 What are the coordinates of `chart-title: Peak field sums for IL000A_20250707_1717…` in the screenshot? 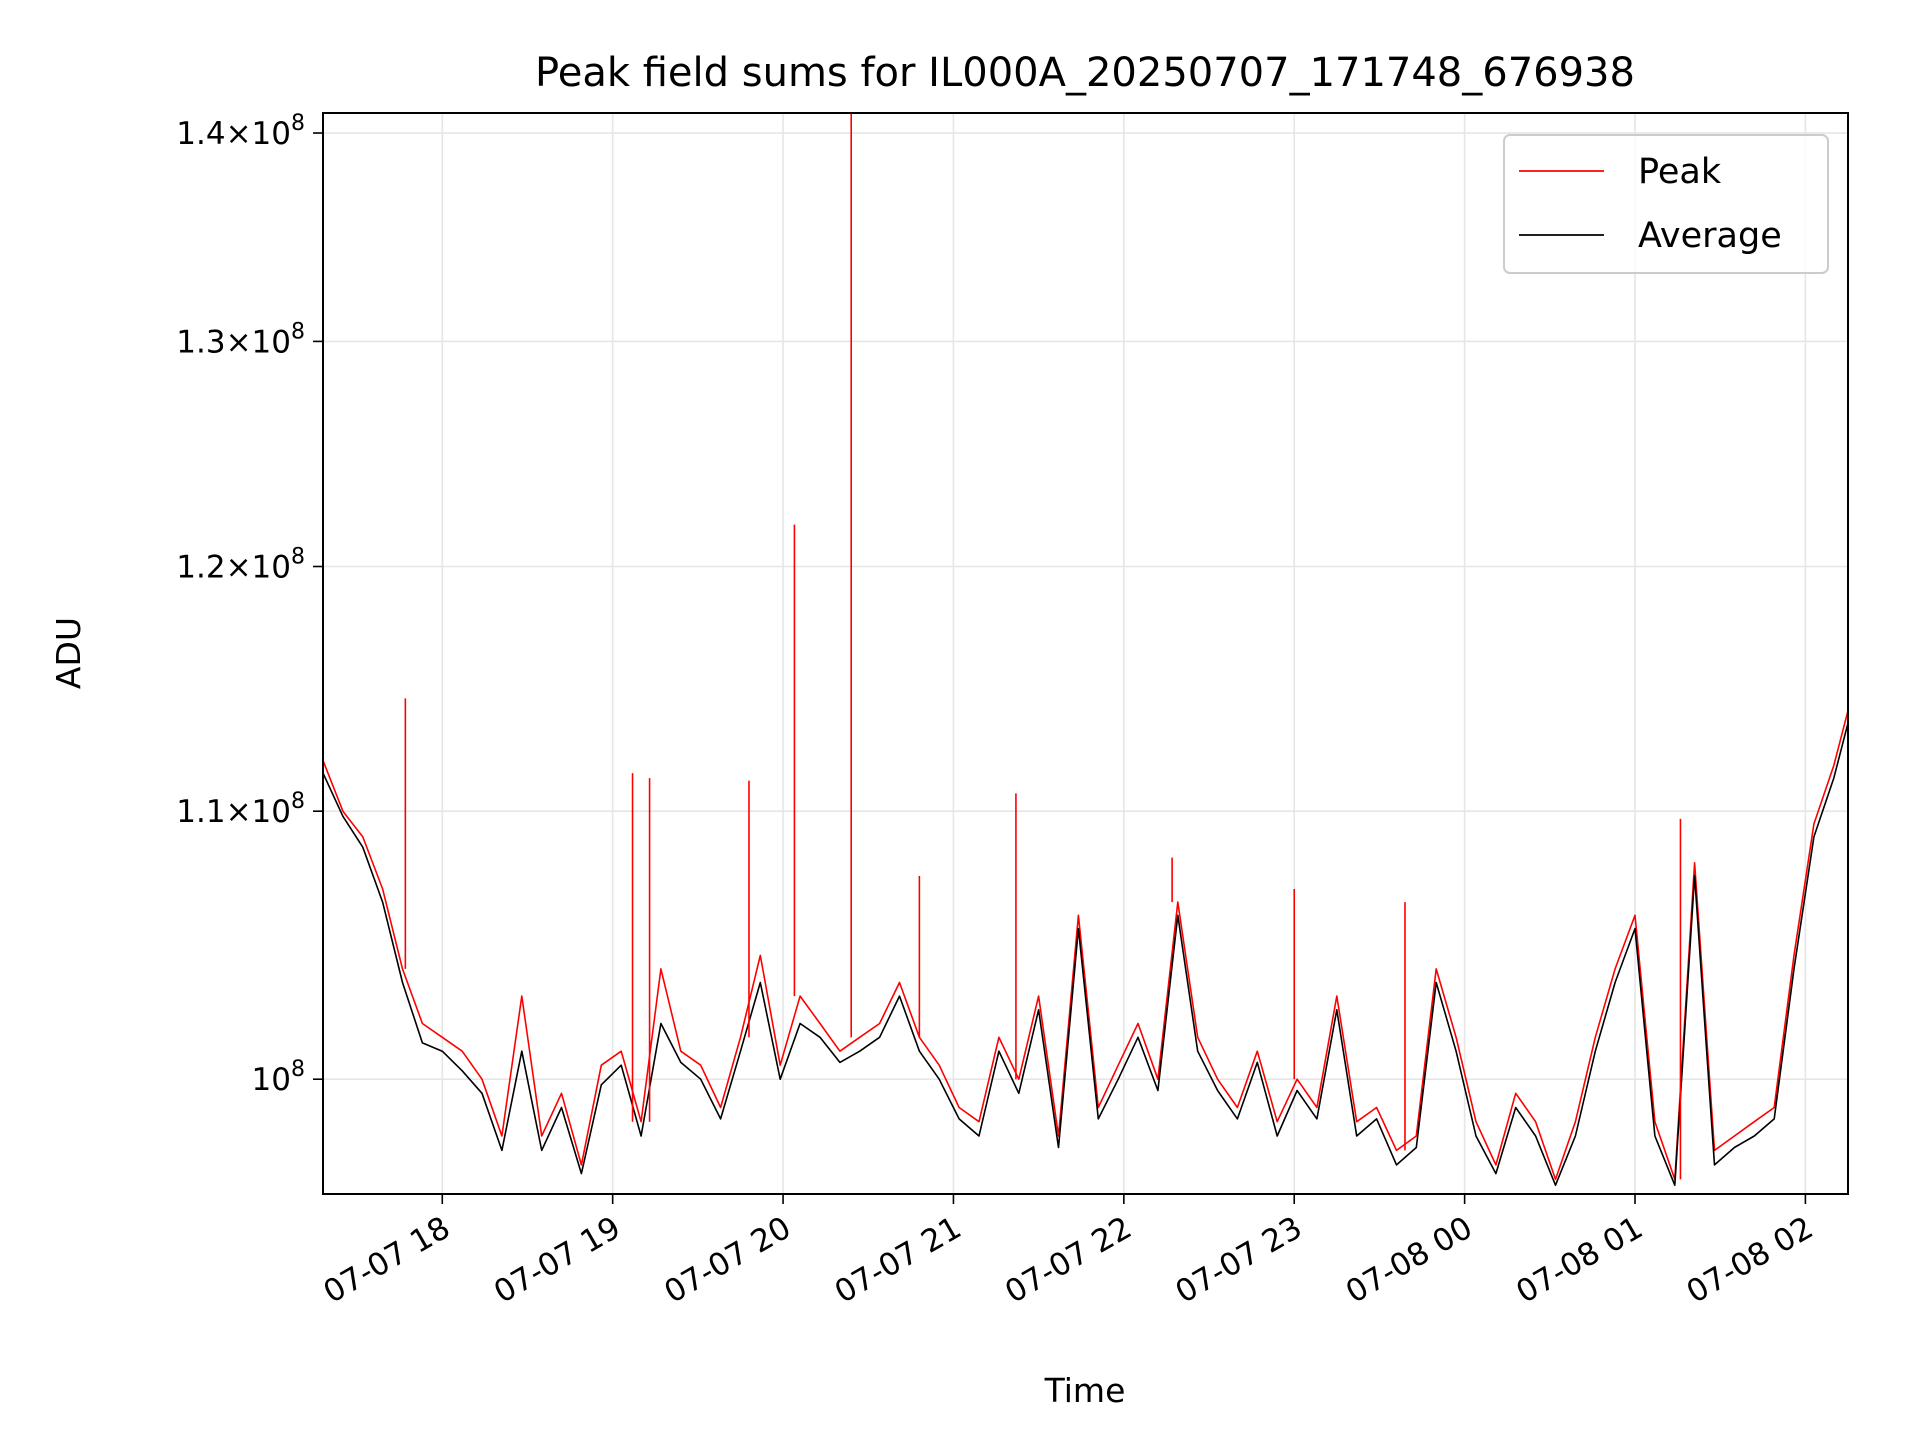 It's located at (1085, 73).